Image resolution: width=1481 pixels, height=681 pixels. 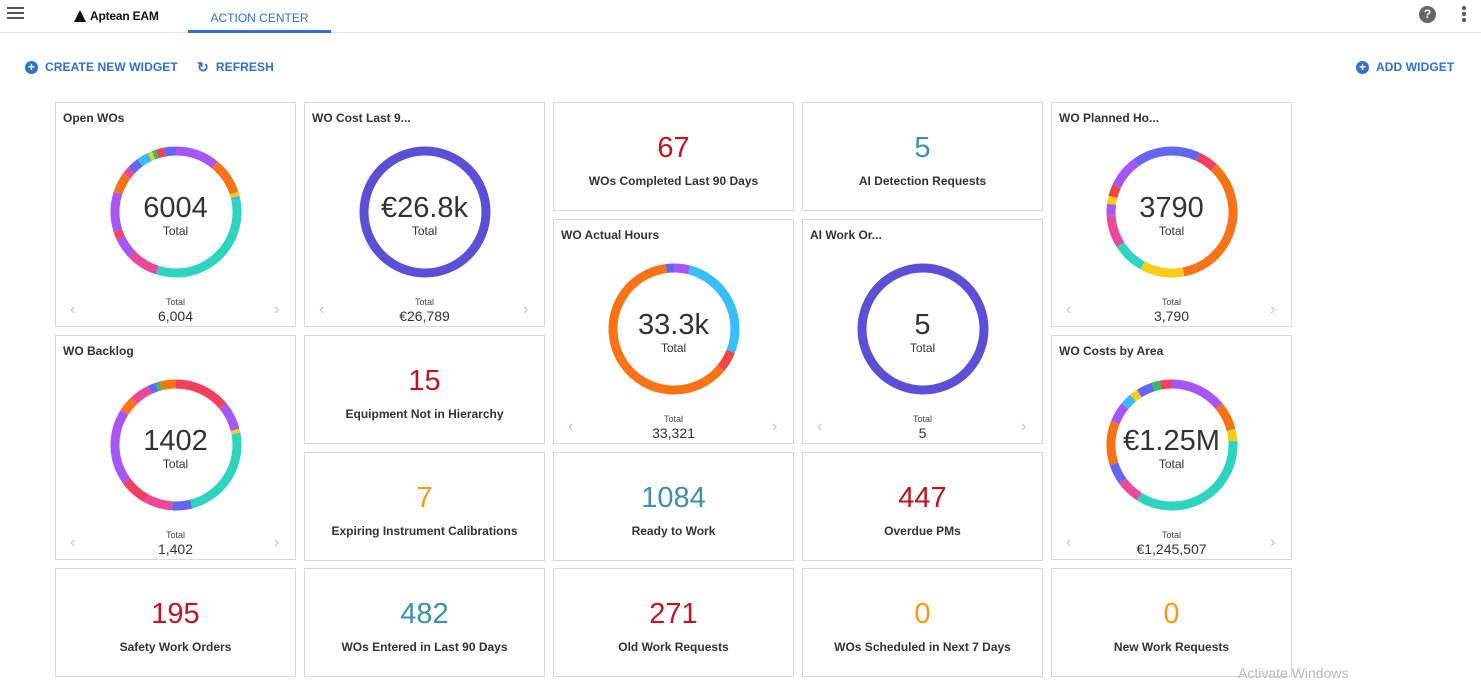 I want to click on create-new-widget-button: + CREATE NEW WIDGET, so click(x=101, y=67).